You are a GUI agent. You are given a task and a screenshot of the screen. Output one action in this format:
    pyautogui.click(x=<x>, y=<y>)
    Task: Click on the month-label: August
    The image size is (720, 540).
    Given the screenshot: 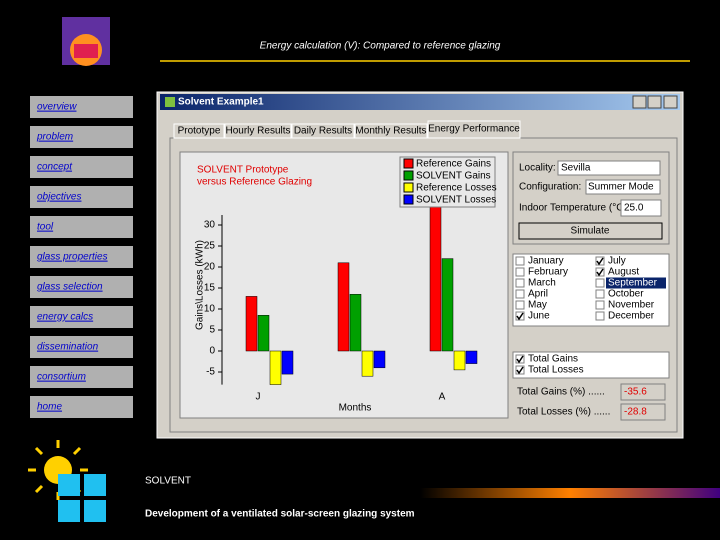 What is the action you would take?
    pyautogui.click(x=623, y=272)
    